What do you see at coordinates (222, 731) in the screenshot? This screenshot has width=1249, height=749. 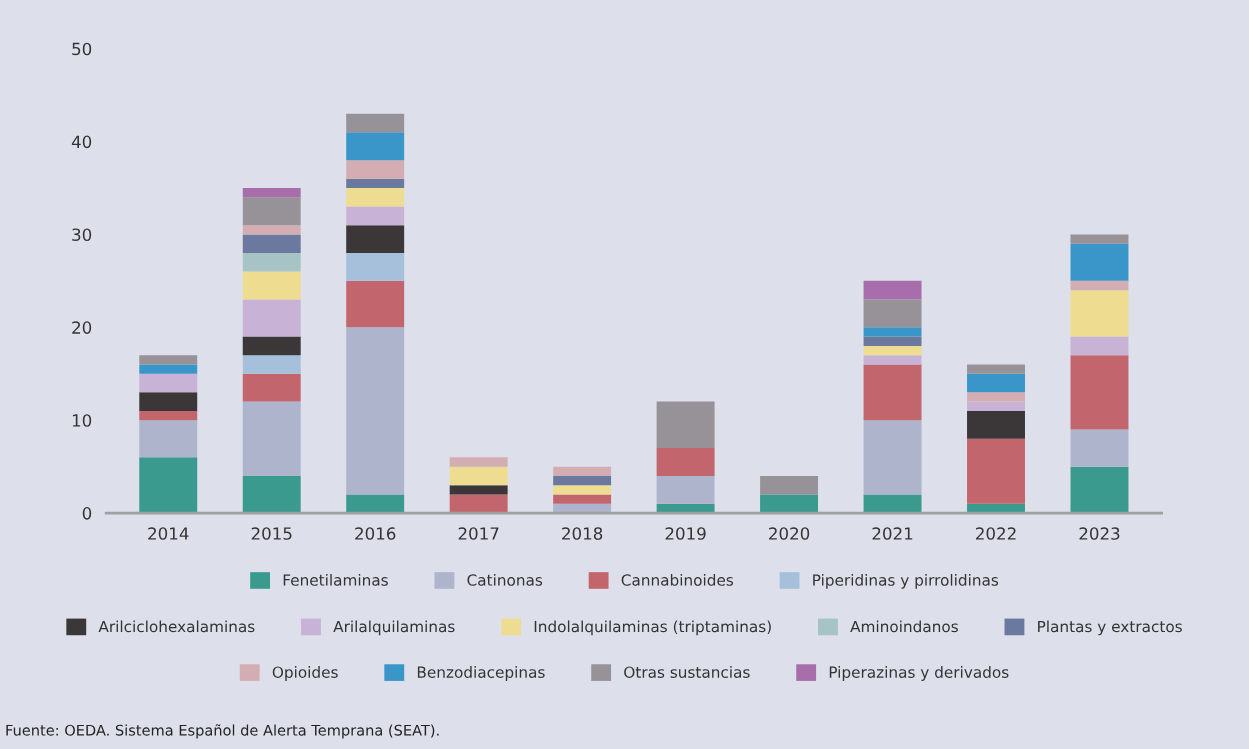 I see `source-note: Fuente: OEDA. Sistema Español de Alerta Temprana (SEAT).` at bounding box center [222, 731].